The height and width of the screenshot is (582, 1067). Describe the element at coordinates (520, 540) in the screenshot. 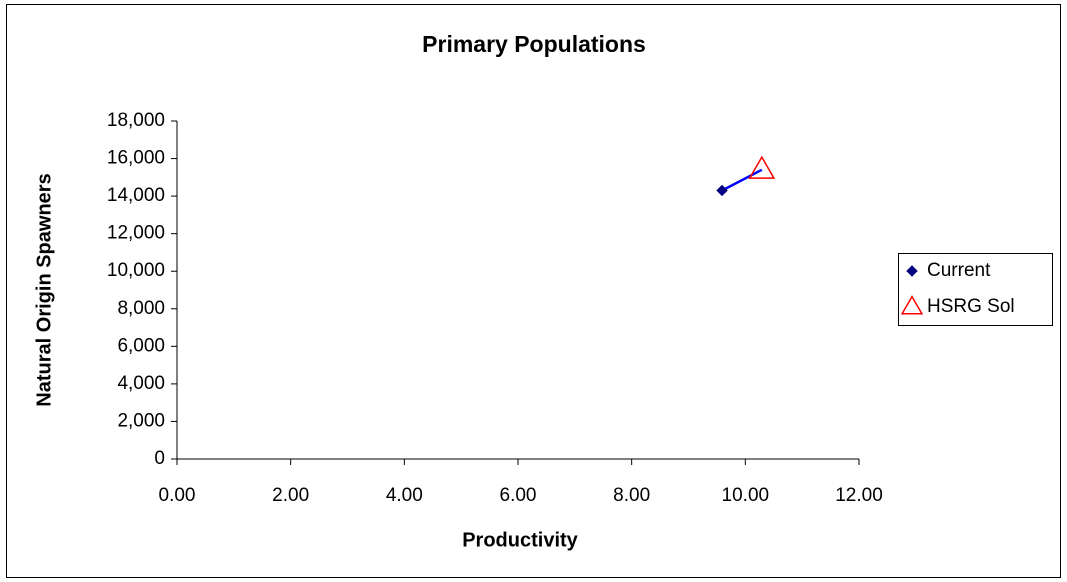

I see `x-axis-label: Productivity` at that location.